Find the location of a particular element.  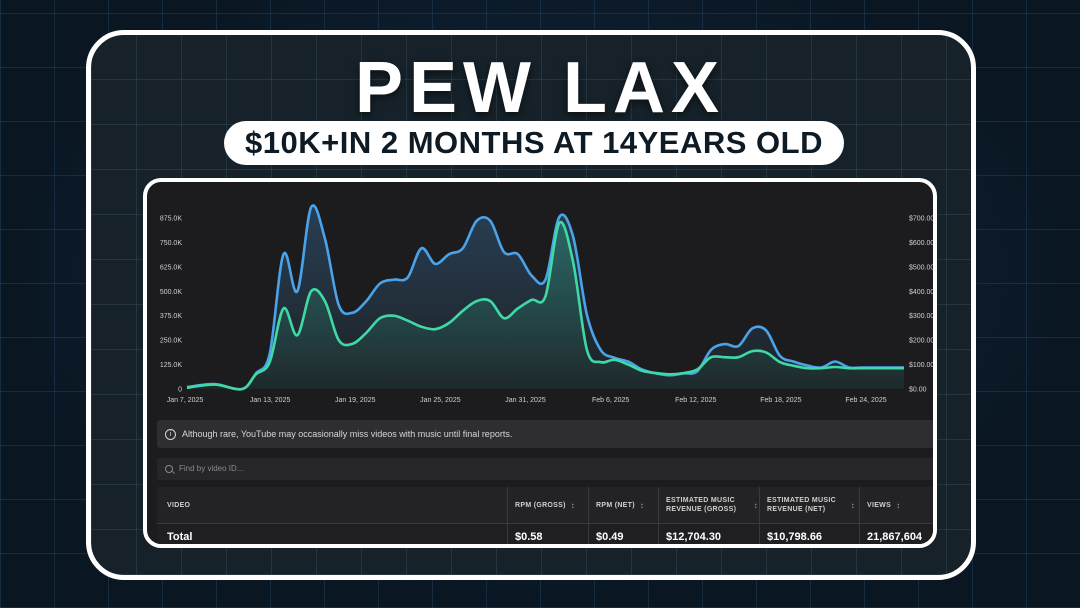

x-tick-label: Jan 31, 2025 is located at coordinates (525, 400).